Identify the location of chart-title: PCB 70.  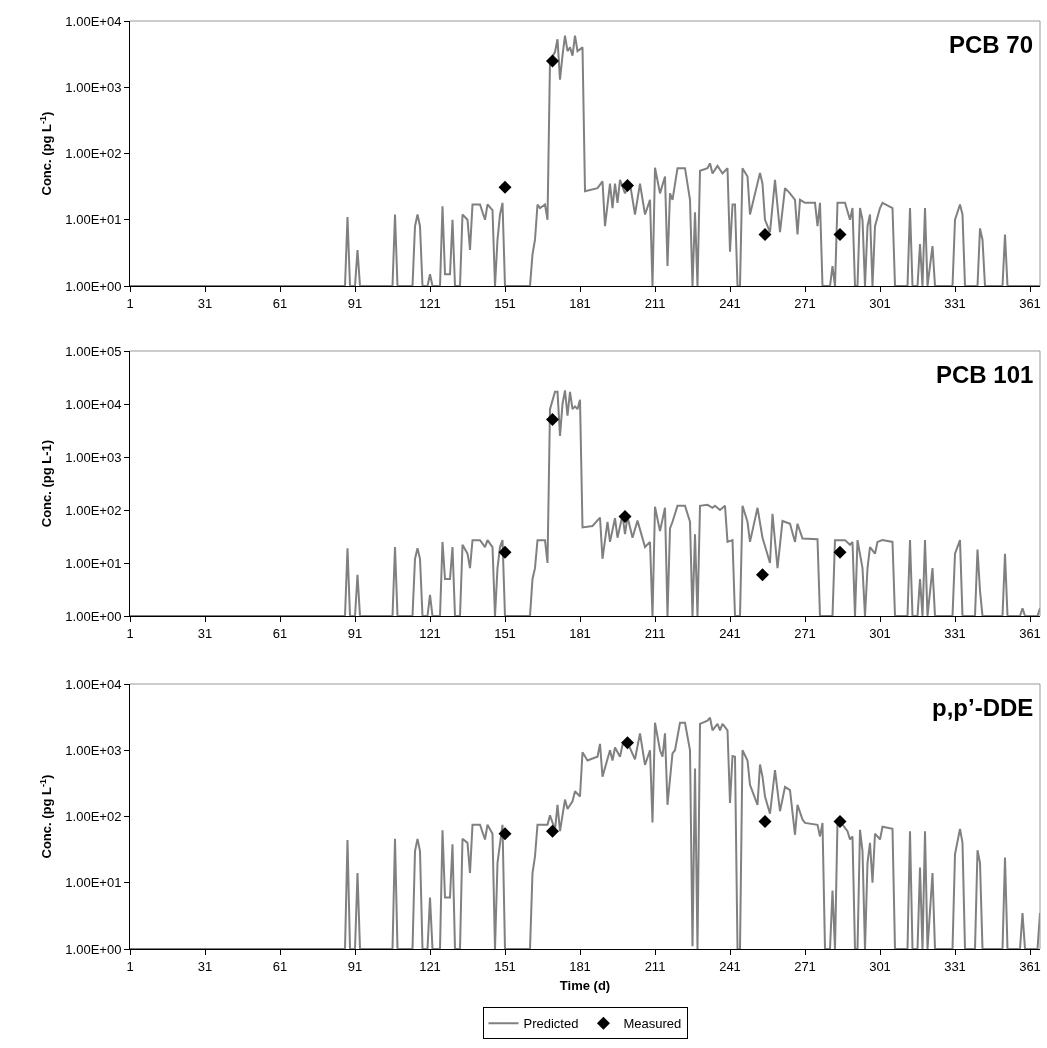
(991, 44).